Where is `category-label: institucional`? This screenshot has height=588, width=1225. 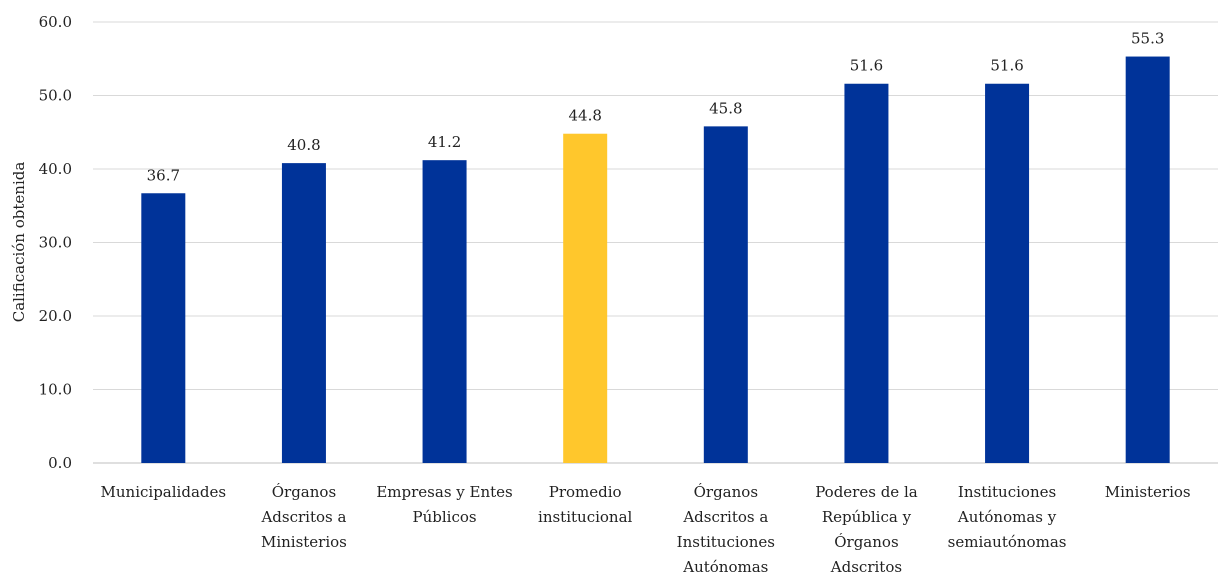
category-label: institucional is located at coordinates (585, 517).